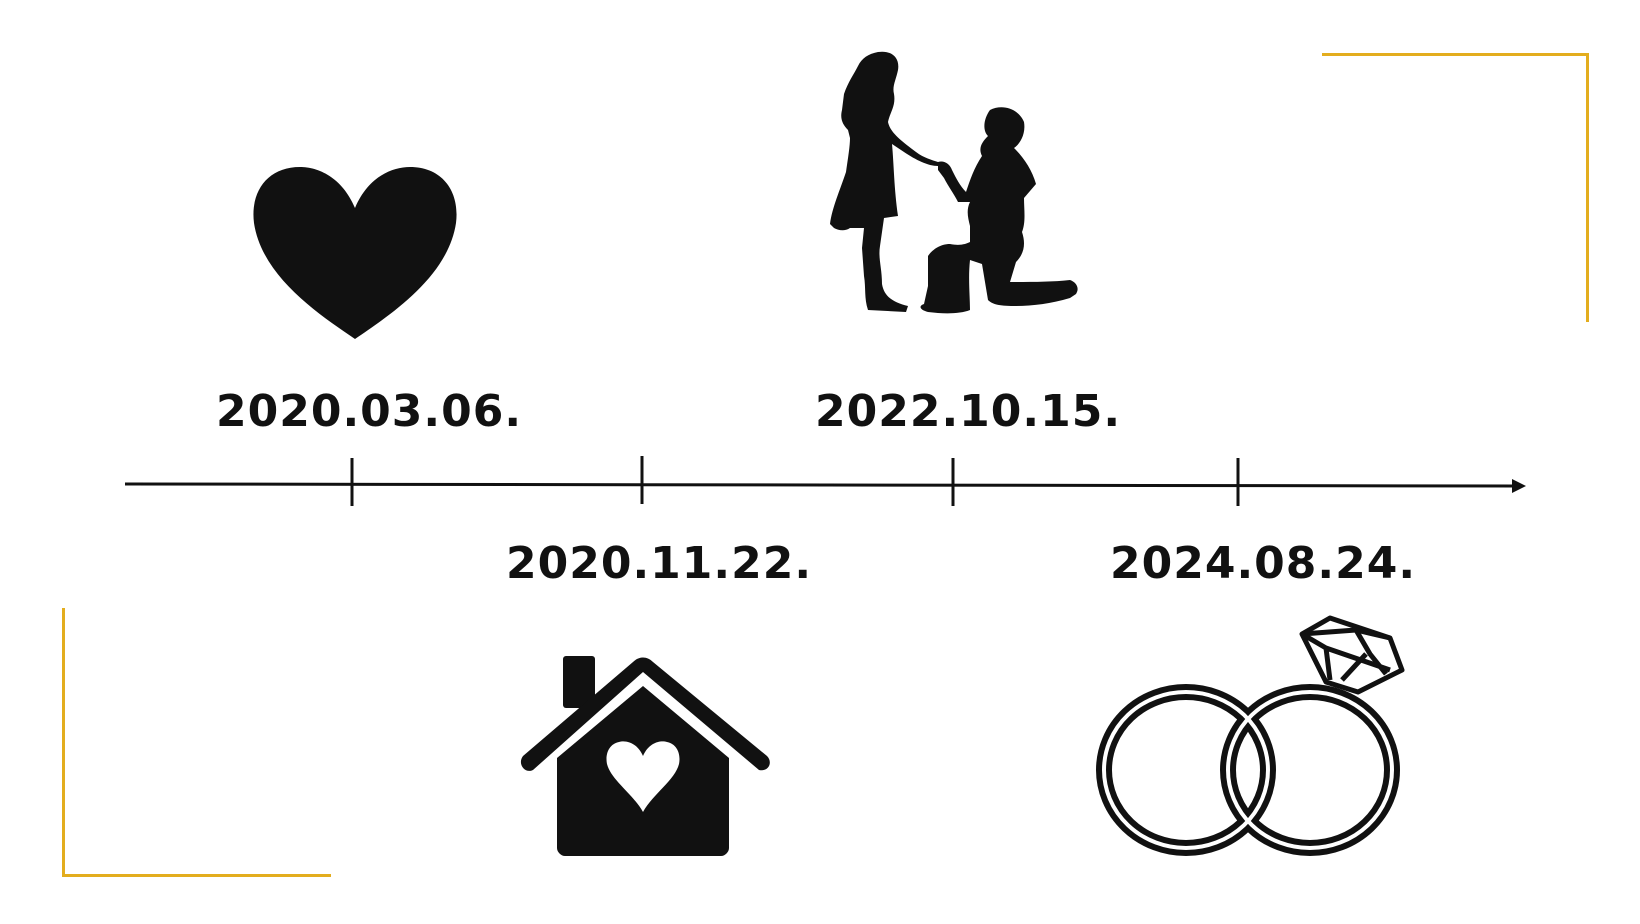 This screenshot has height=924, width=1640. What do you see at coordinates (1455, 187) in the screenshot?
I see `decorative-frame-top-right` at bounding box center [1455, 187].